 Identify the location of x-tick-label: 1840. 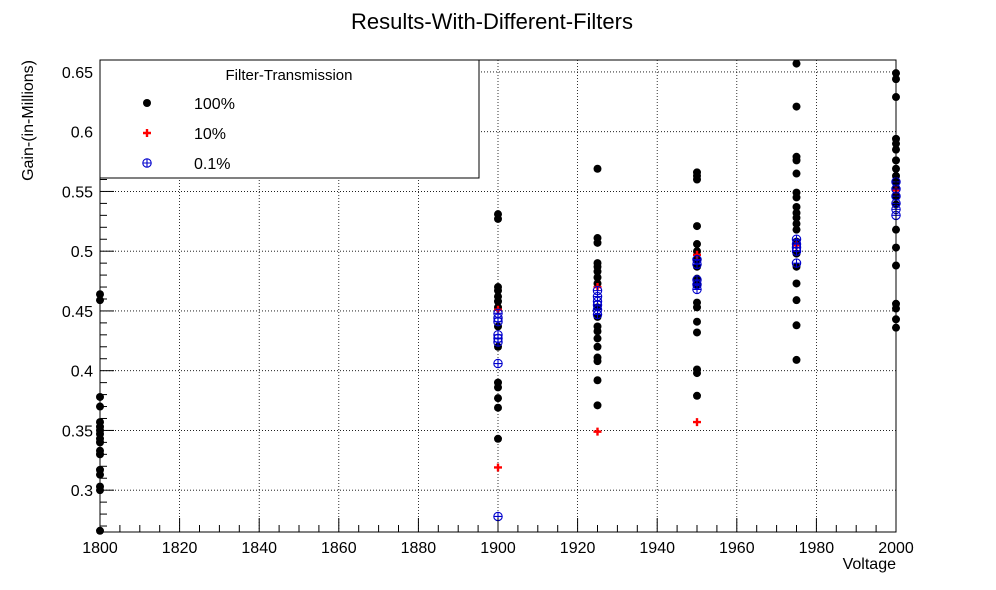
(259, 548).